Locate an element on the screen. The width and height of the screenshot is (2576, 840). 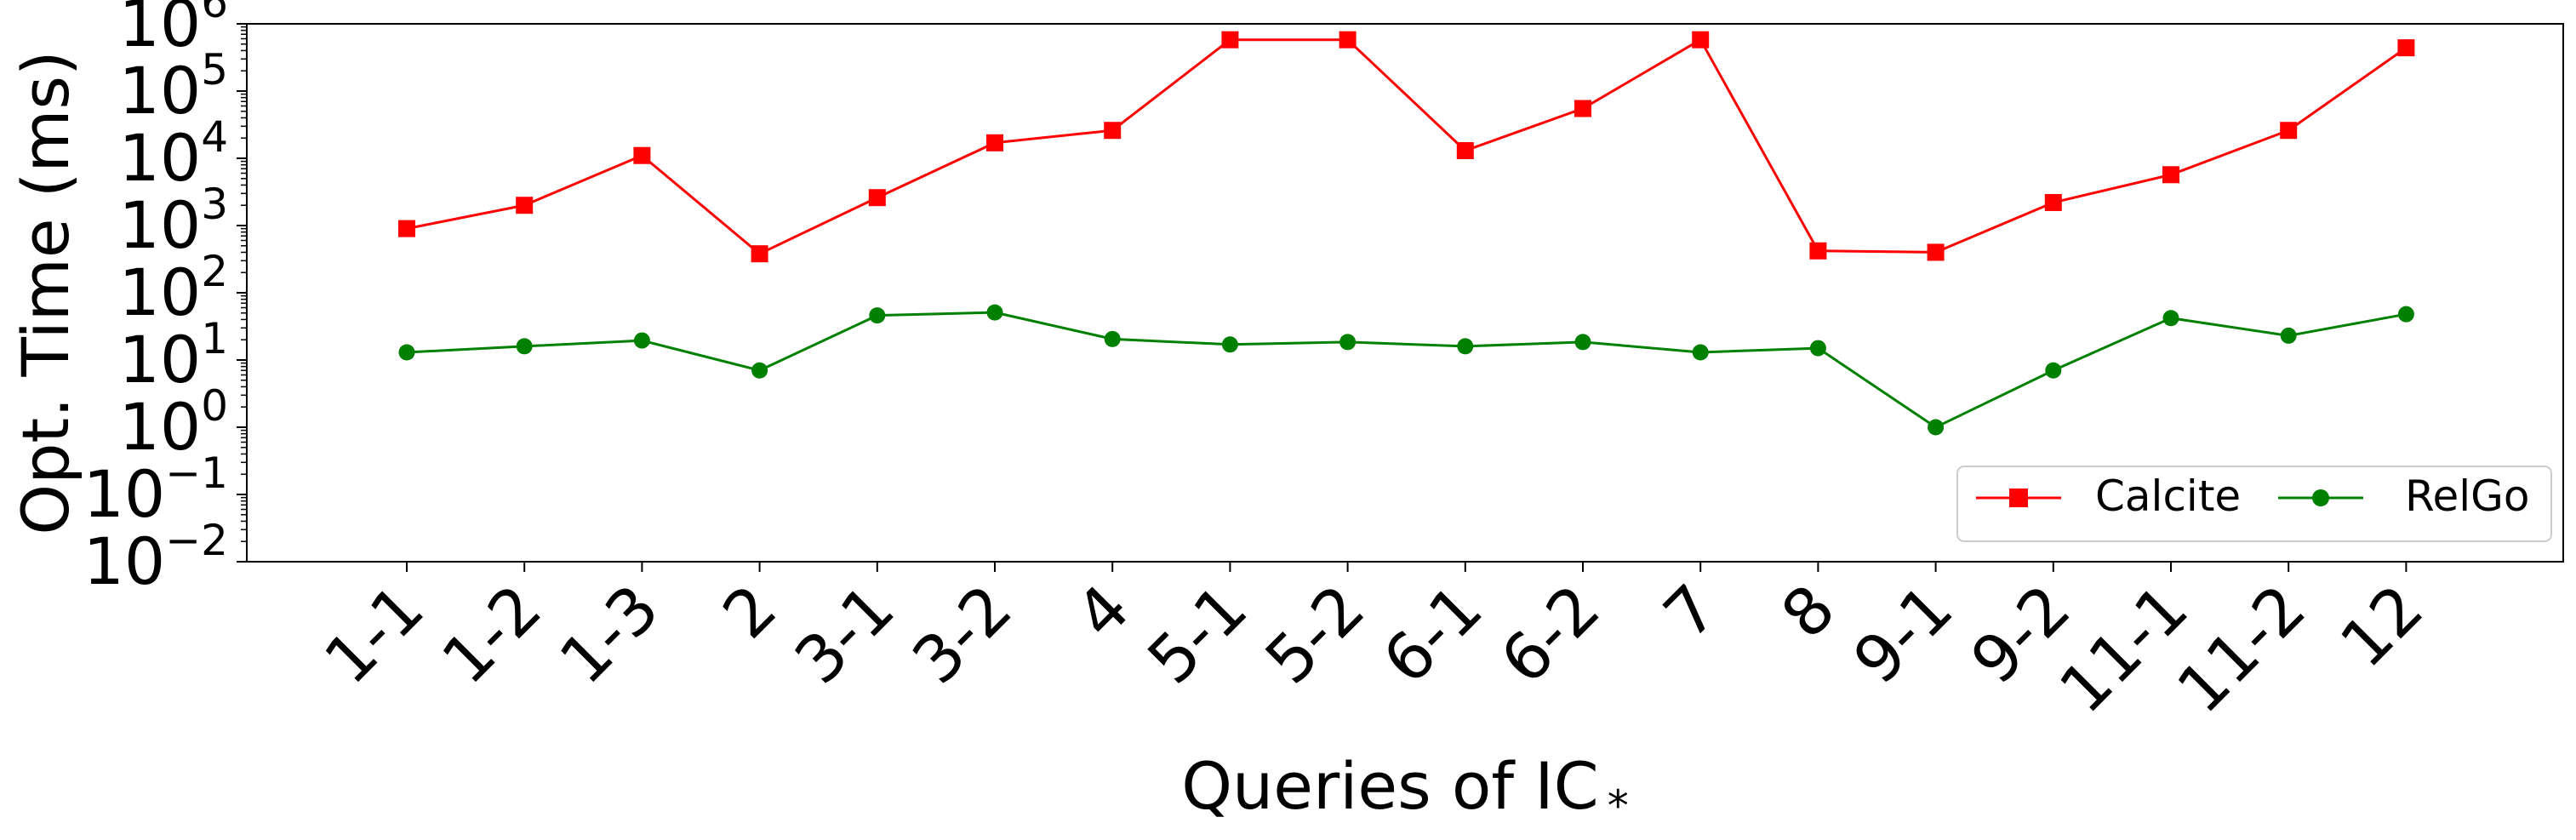
y-tick-label-exponent: 3 is located at coordinates (214, 205).